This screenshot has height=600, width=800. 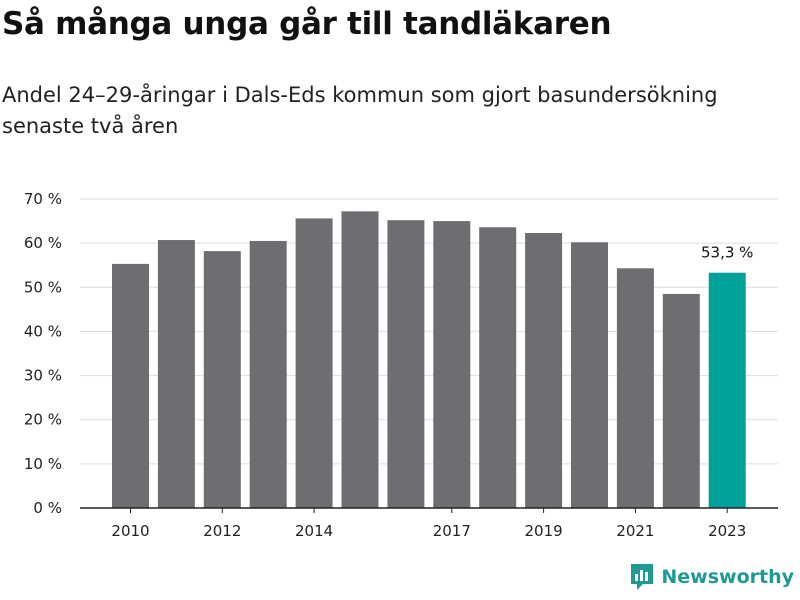 I want to click on x-axis-ticks: 2010 2012 2014 2017 2019 2021 2023, so click(x=428, y=524).